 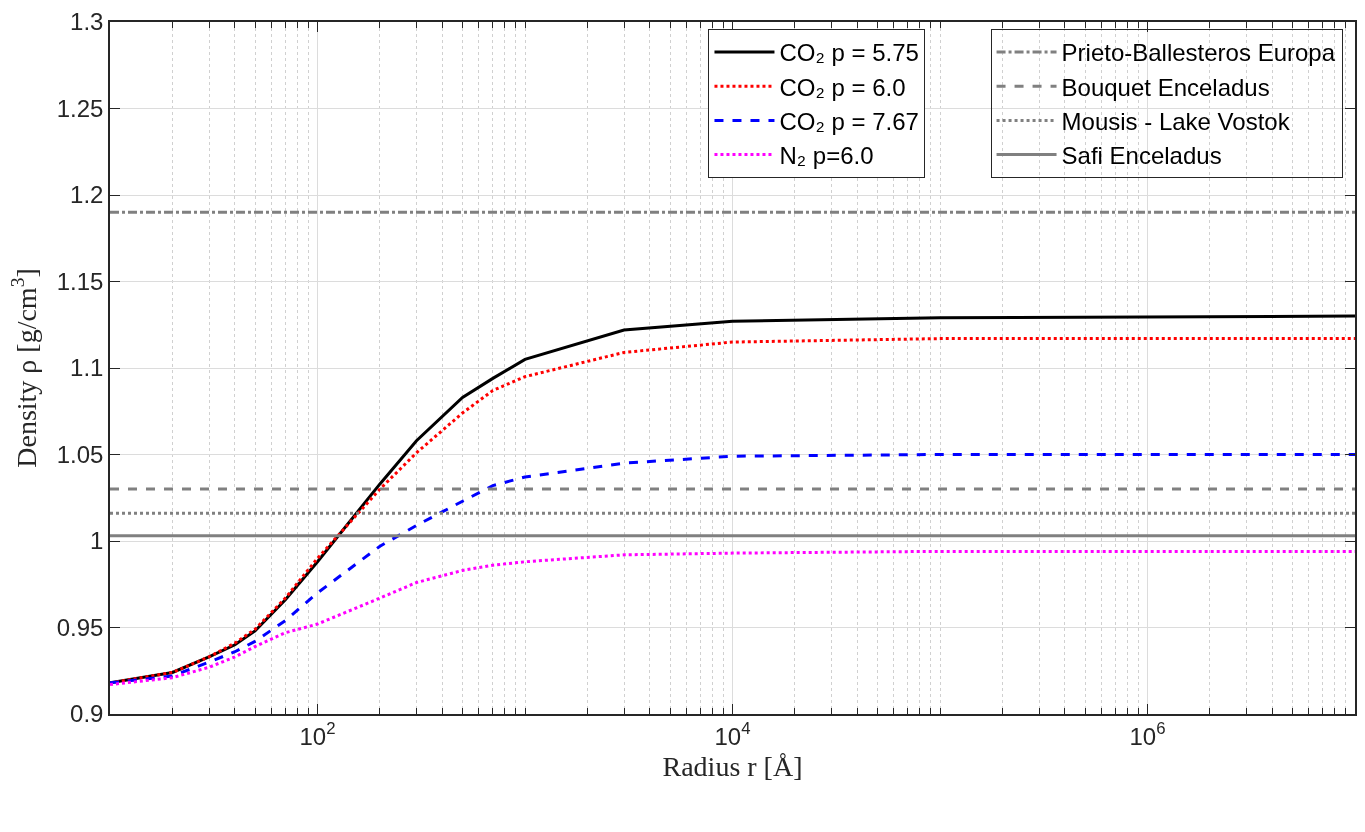 I want to click on y-tick-label: 1.15, so click(x=80, y=281).